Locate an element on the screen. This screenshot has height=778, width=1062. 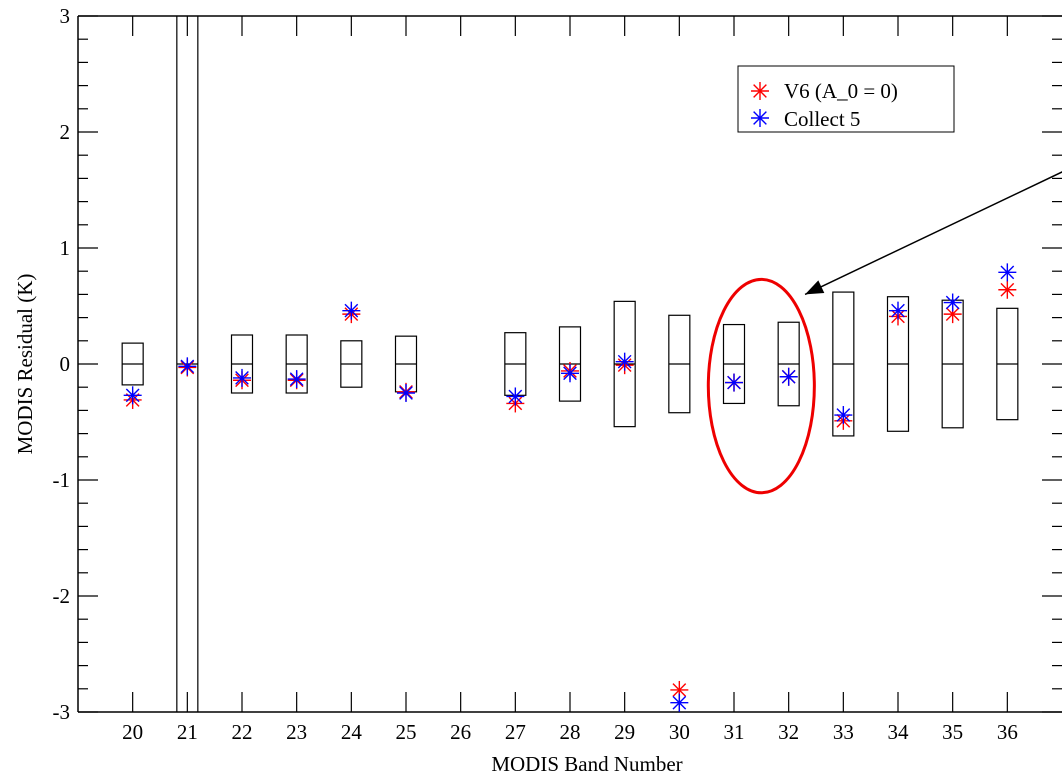
y-axis-label: MODIS Residual (K) is located at coordinates (25, 364).